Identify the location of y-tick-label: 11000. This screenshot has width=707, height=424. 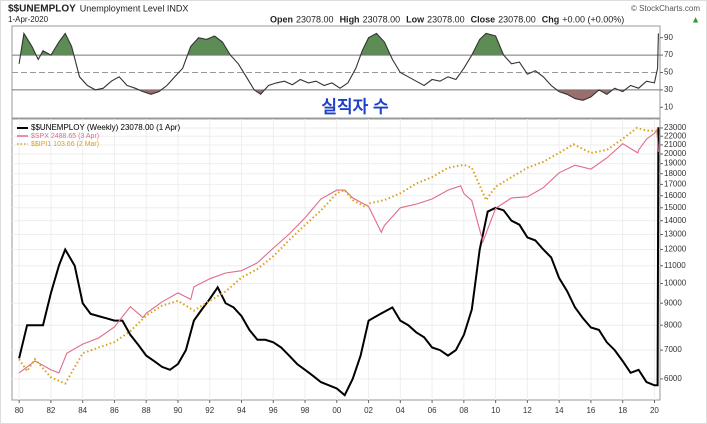
(675, 265).